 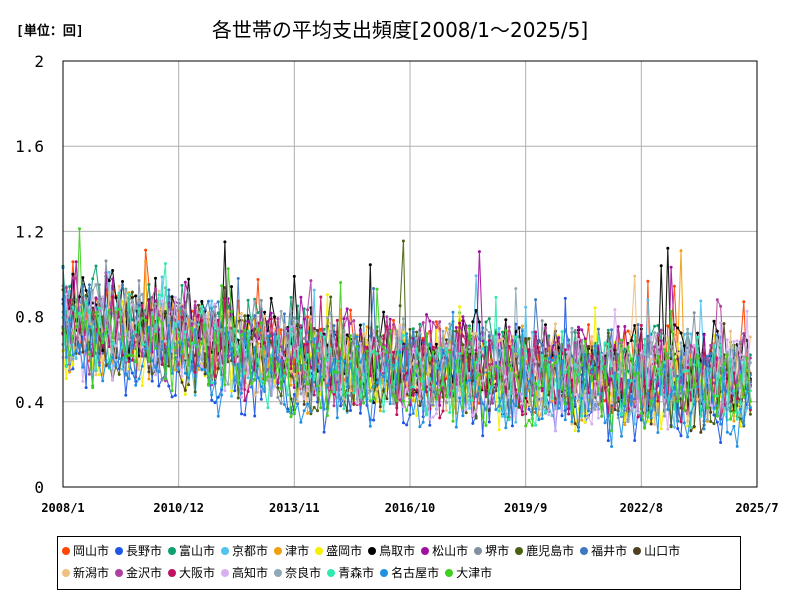 I want to click on legend-label: 青森市, so click(x=356, y=573).